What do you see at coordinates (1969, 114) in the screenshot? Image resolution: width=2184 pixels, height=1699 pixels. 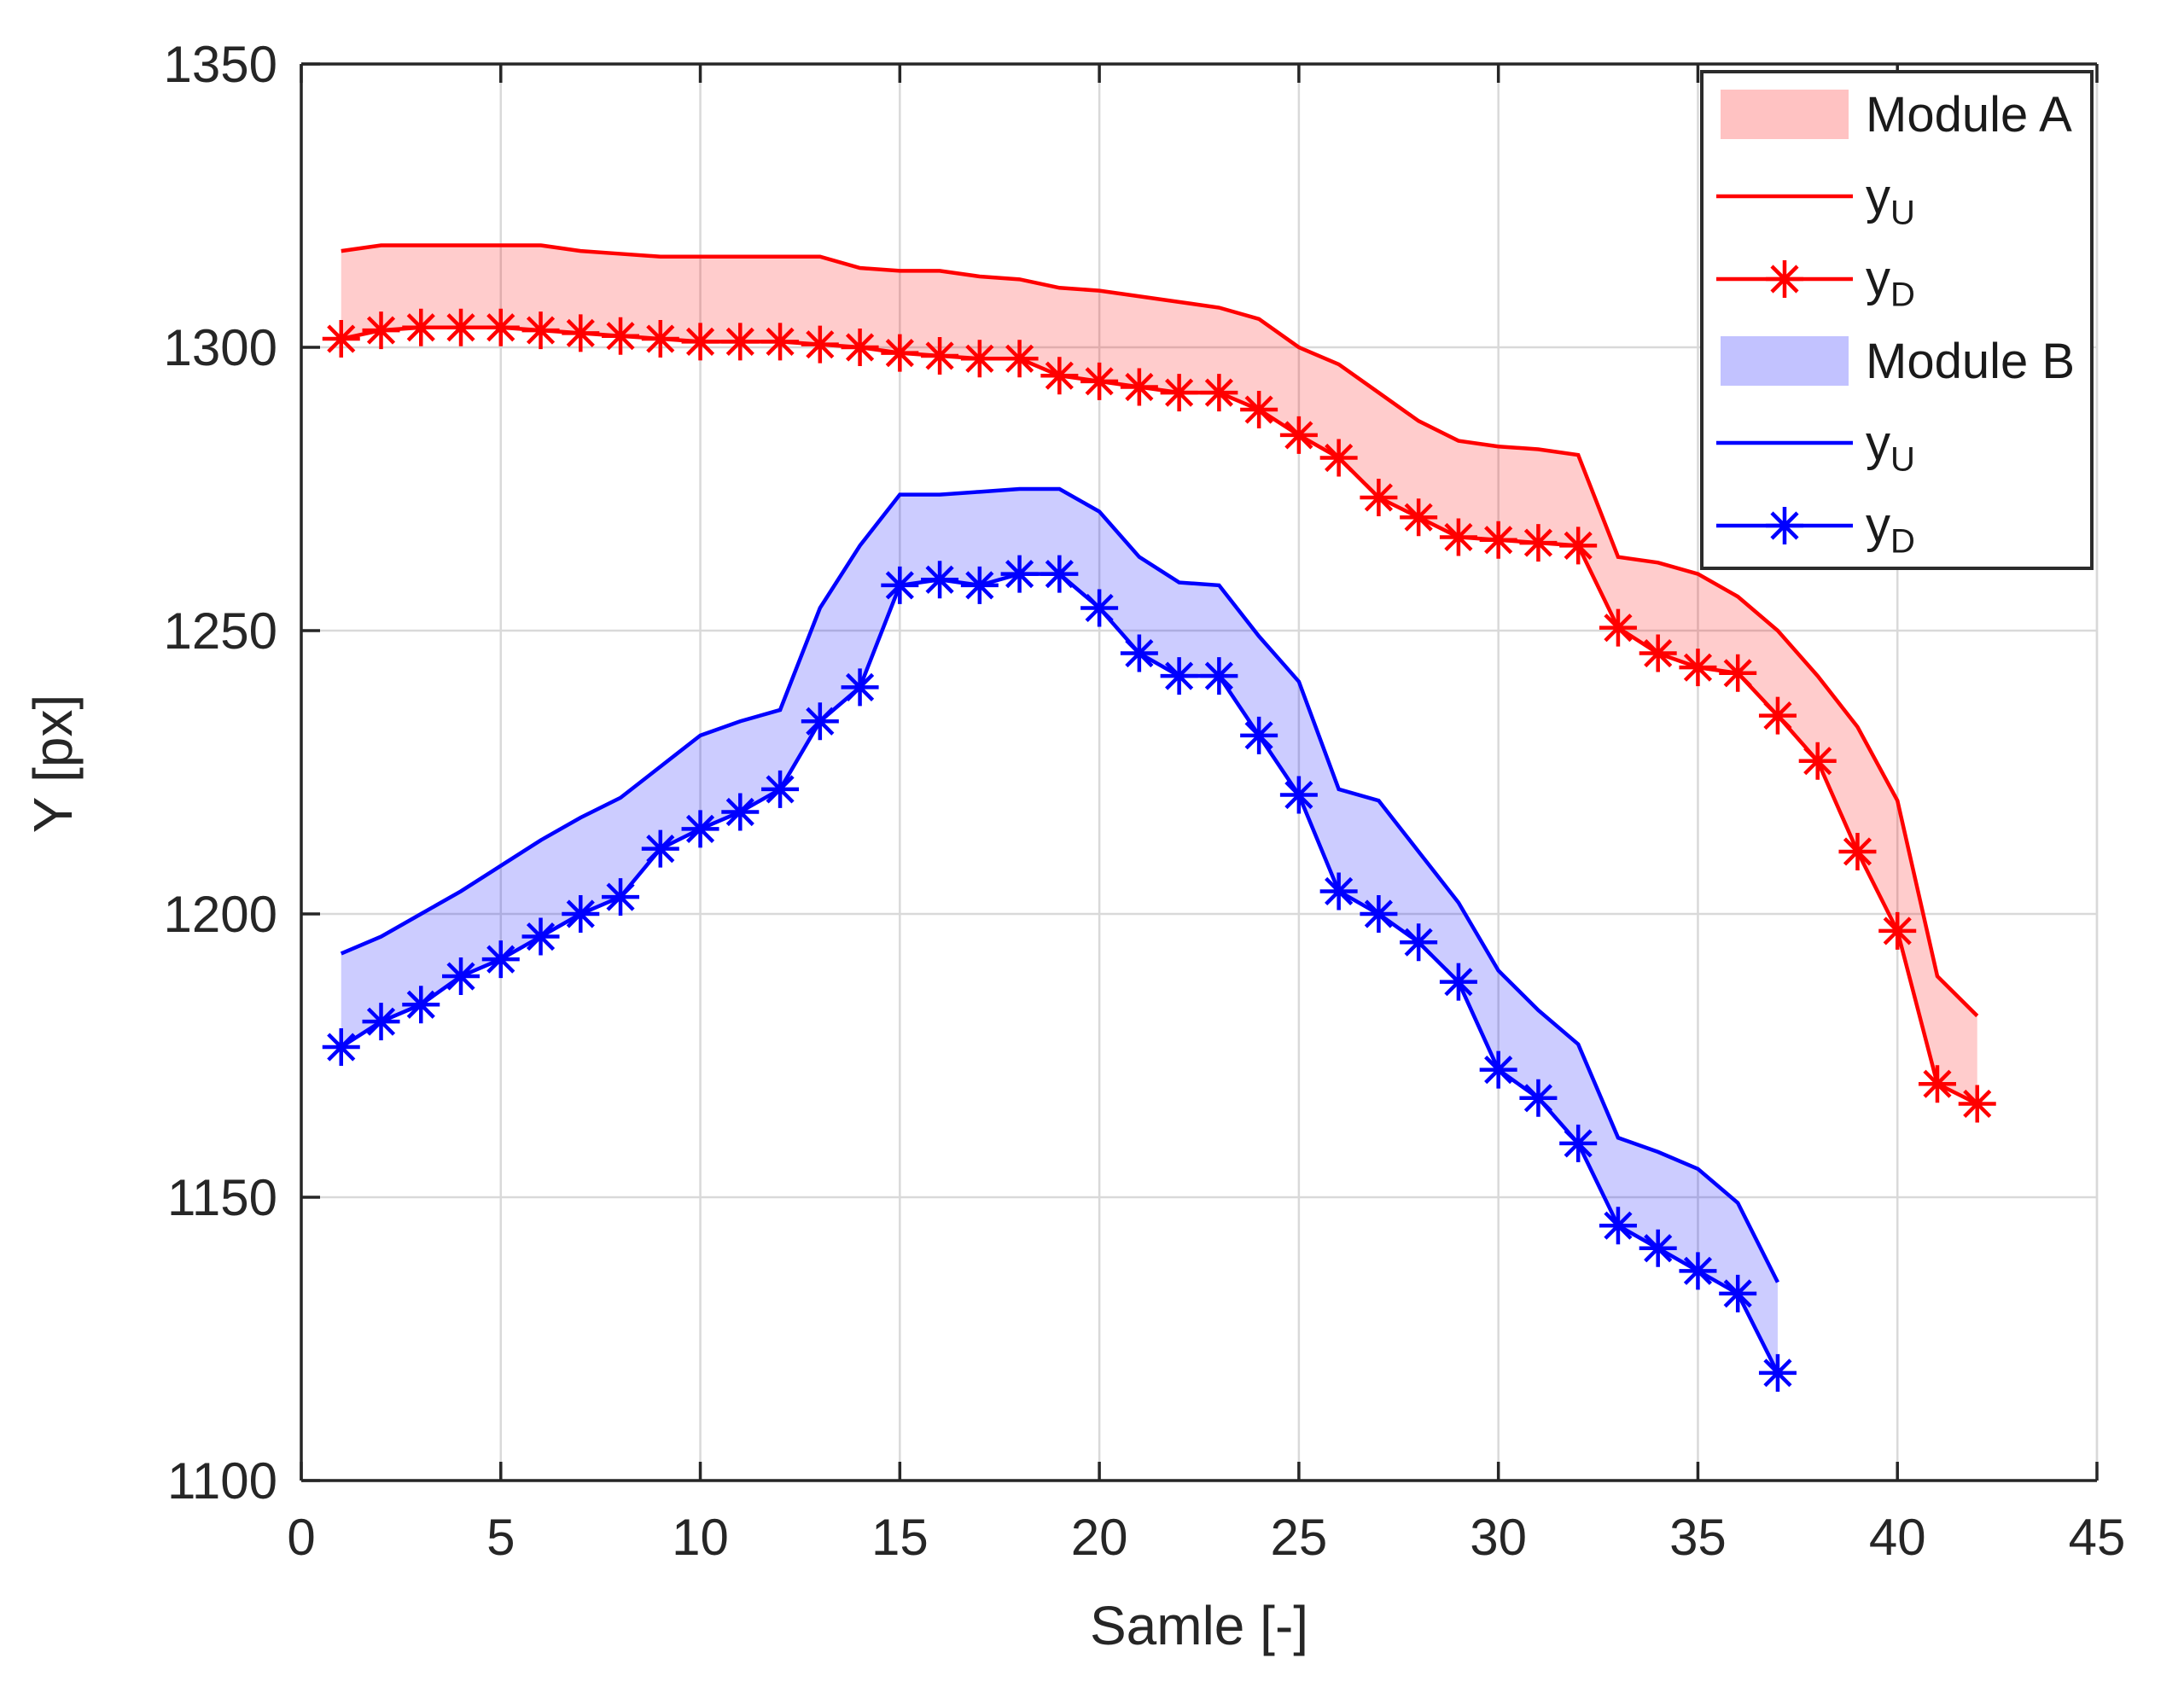 I see `legend-label: Module A` at bounding box center [1969, 114].